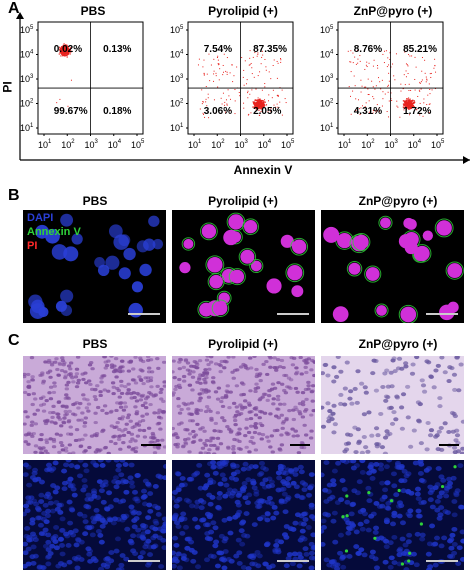  Describe the element at coordinates (95, 344) in the screenshot. I see `histology-title-pbs: PBS` at that location.